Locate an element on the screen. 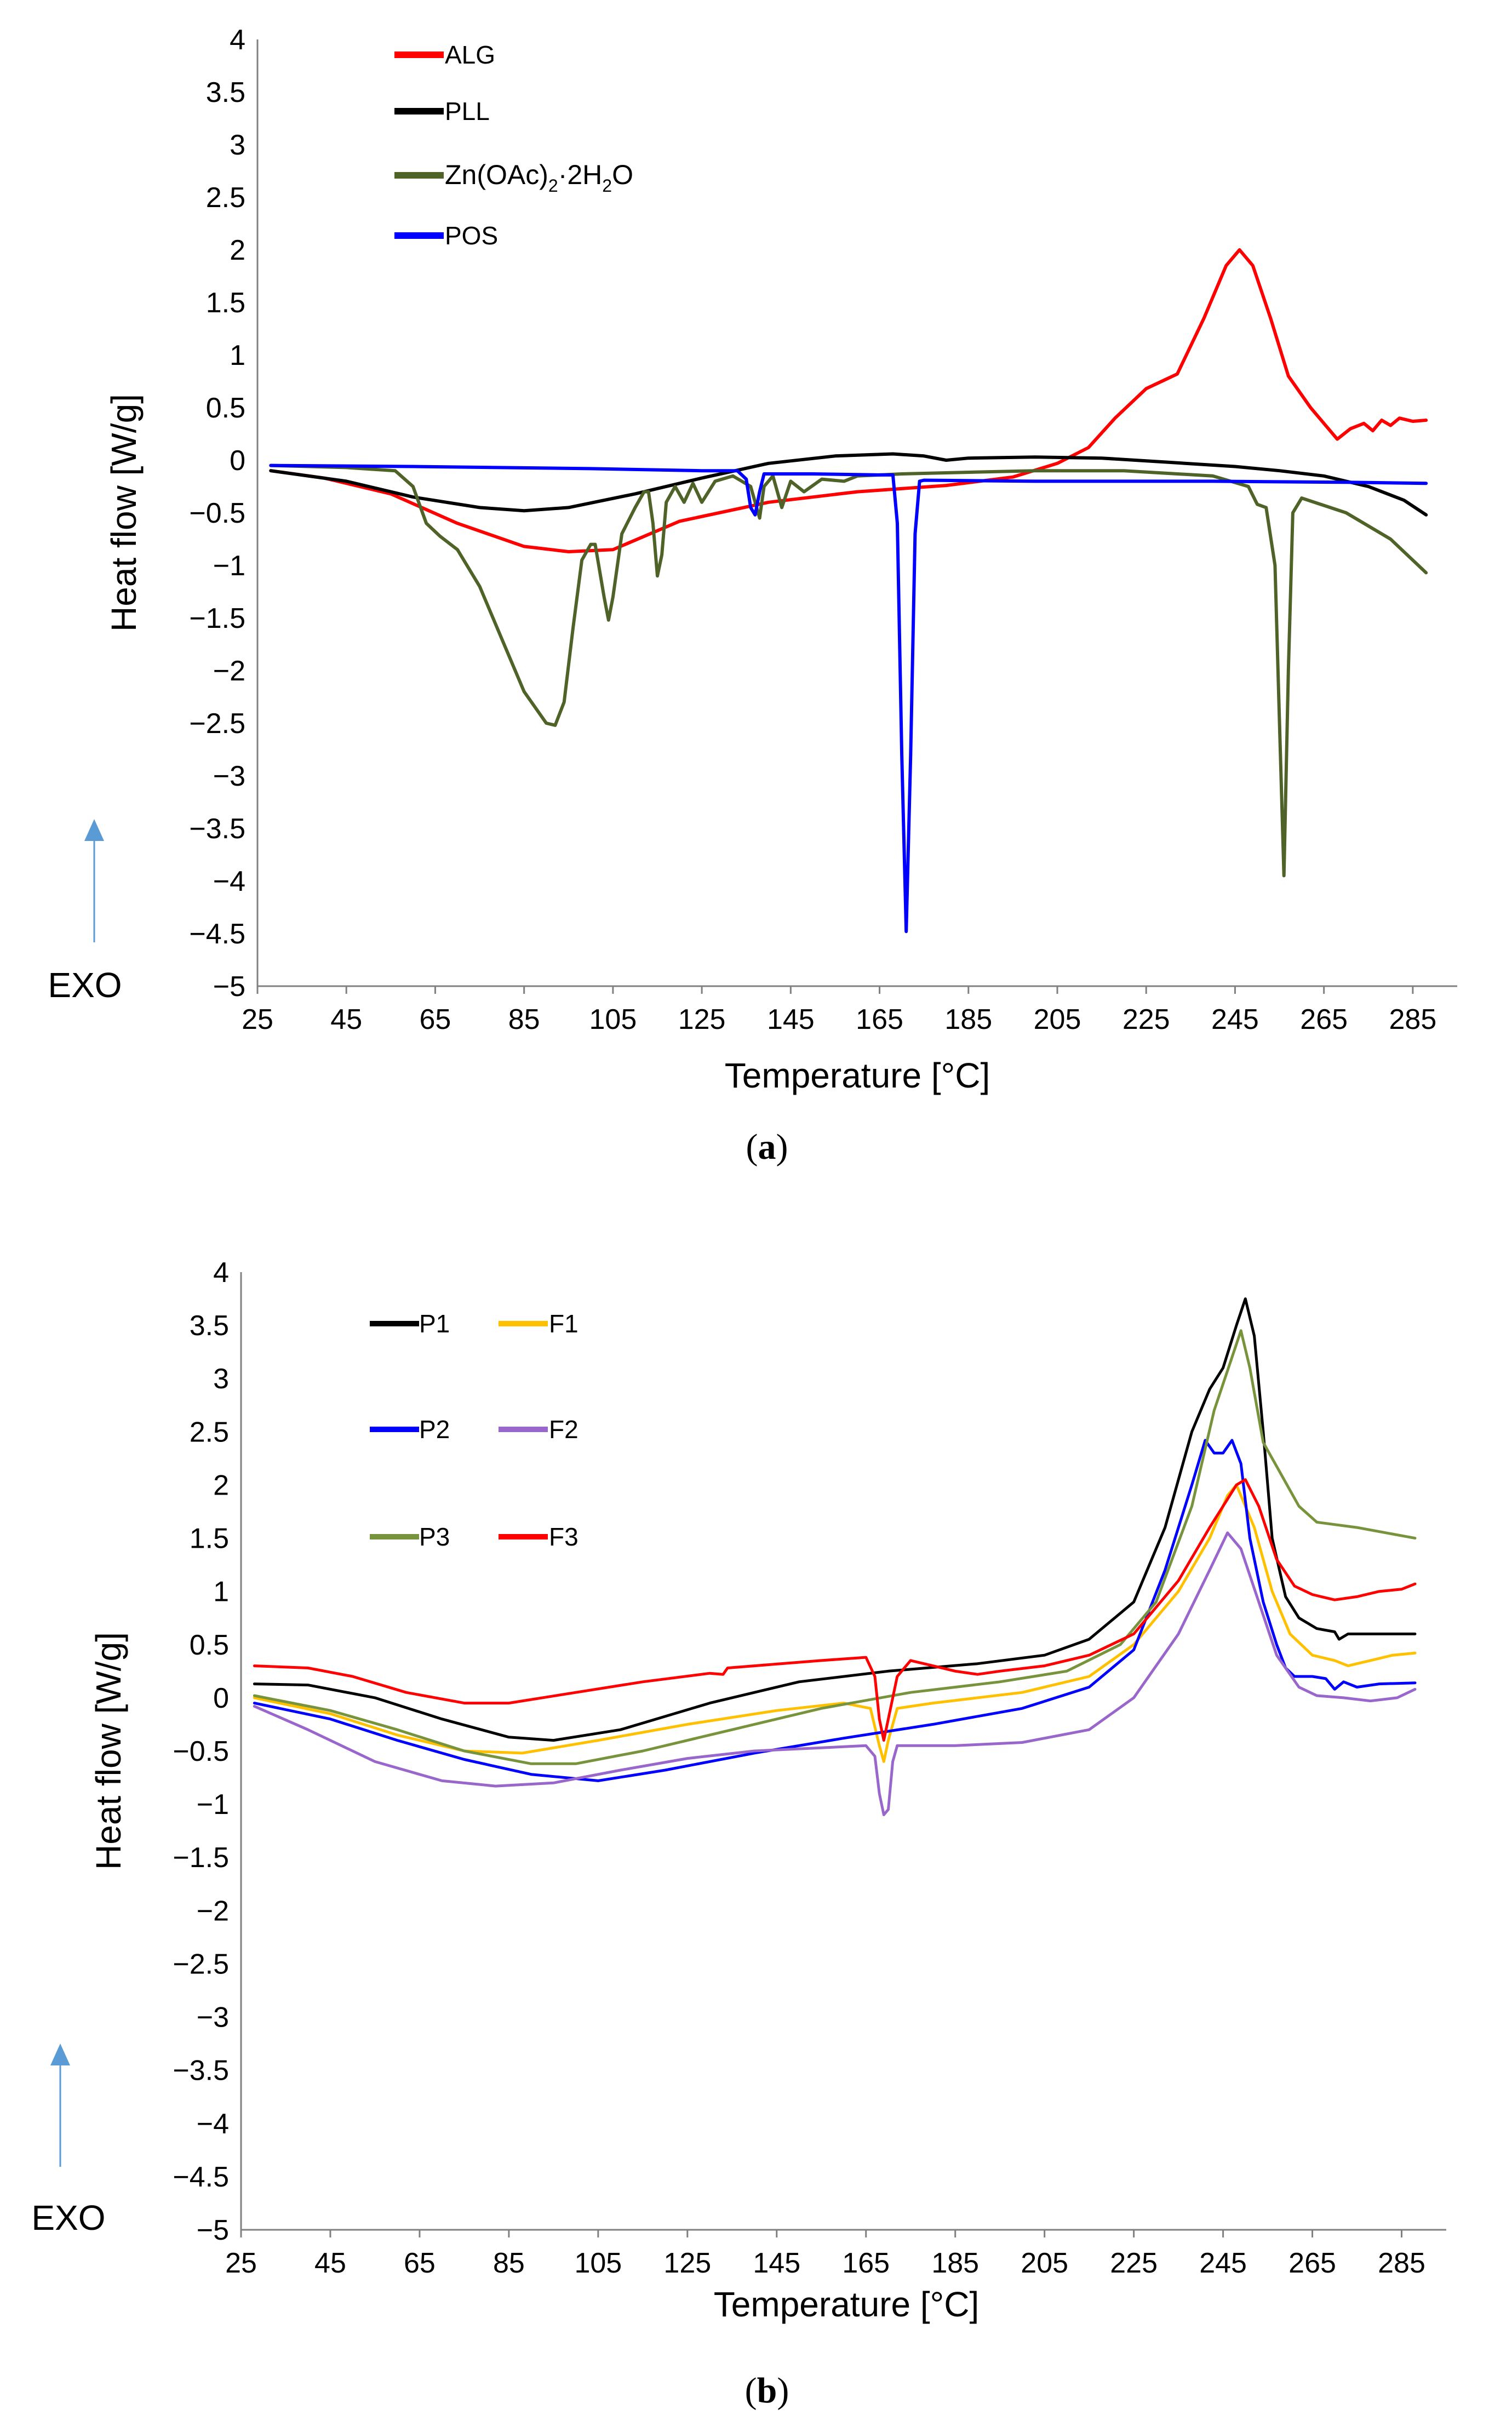  zinc-label-sub2: 2 is located at coordinates (607, 186).